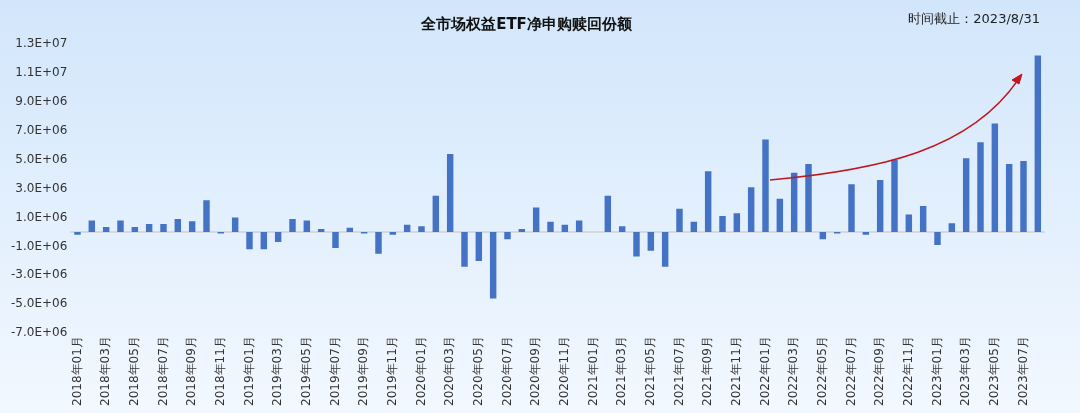  Describe the element at coordinates (535, 371) in the screenshot. I see `x-tick-label: 2020年09月` at that location.